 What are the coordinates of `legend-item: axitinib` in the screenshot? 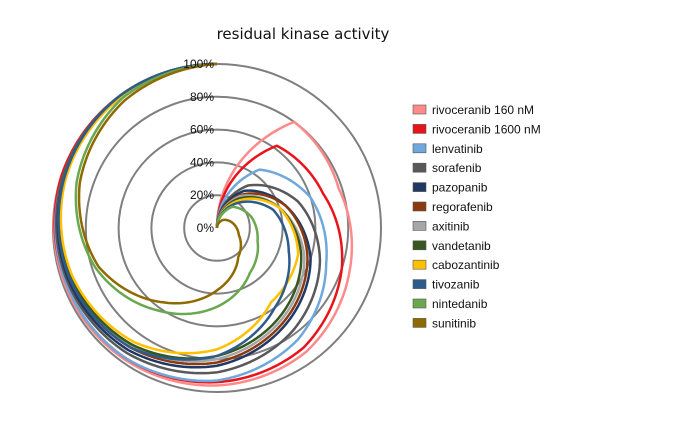 It's located at (441, 226).